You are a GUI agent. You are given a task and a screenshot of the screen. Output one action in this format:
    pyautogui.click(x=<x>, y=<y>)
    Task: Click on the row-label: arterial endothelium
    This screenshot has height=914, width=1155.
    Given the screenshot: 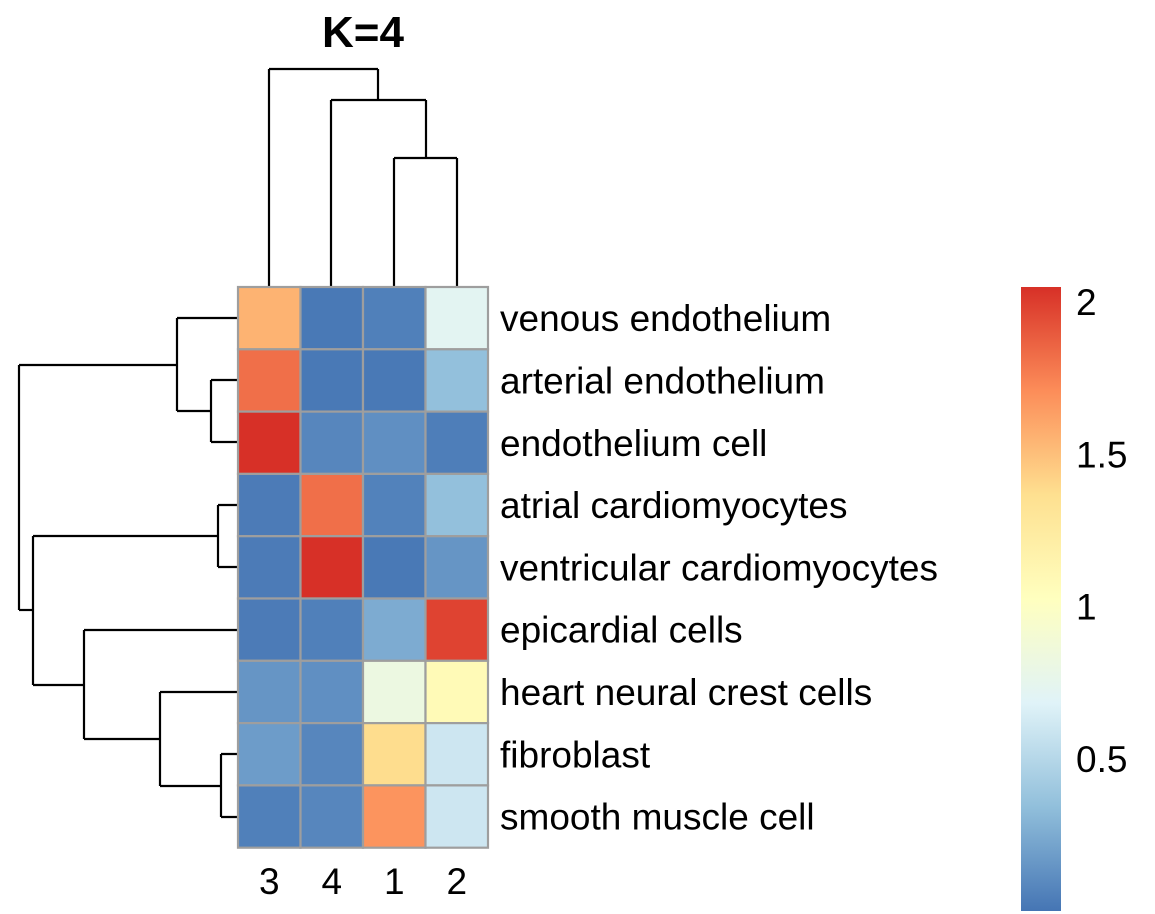 What is the action you would take?
    pyautogui.click(x=662, y=380)
    